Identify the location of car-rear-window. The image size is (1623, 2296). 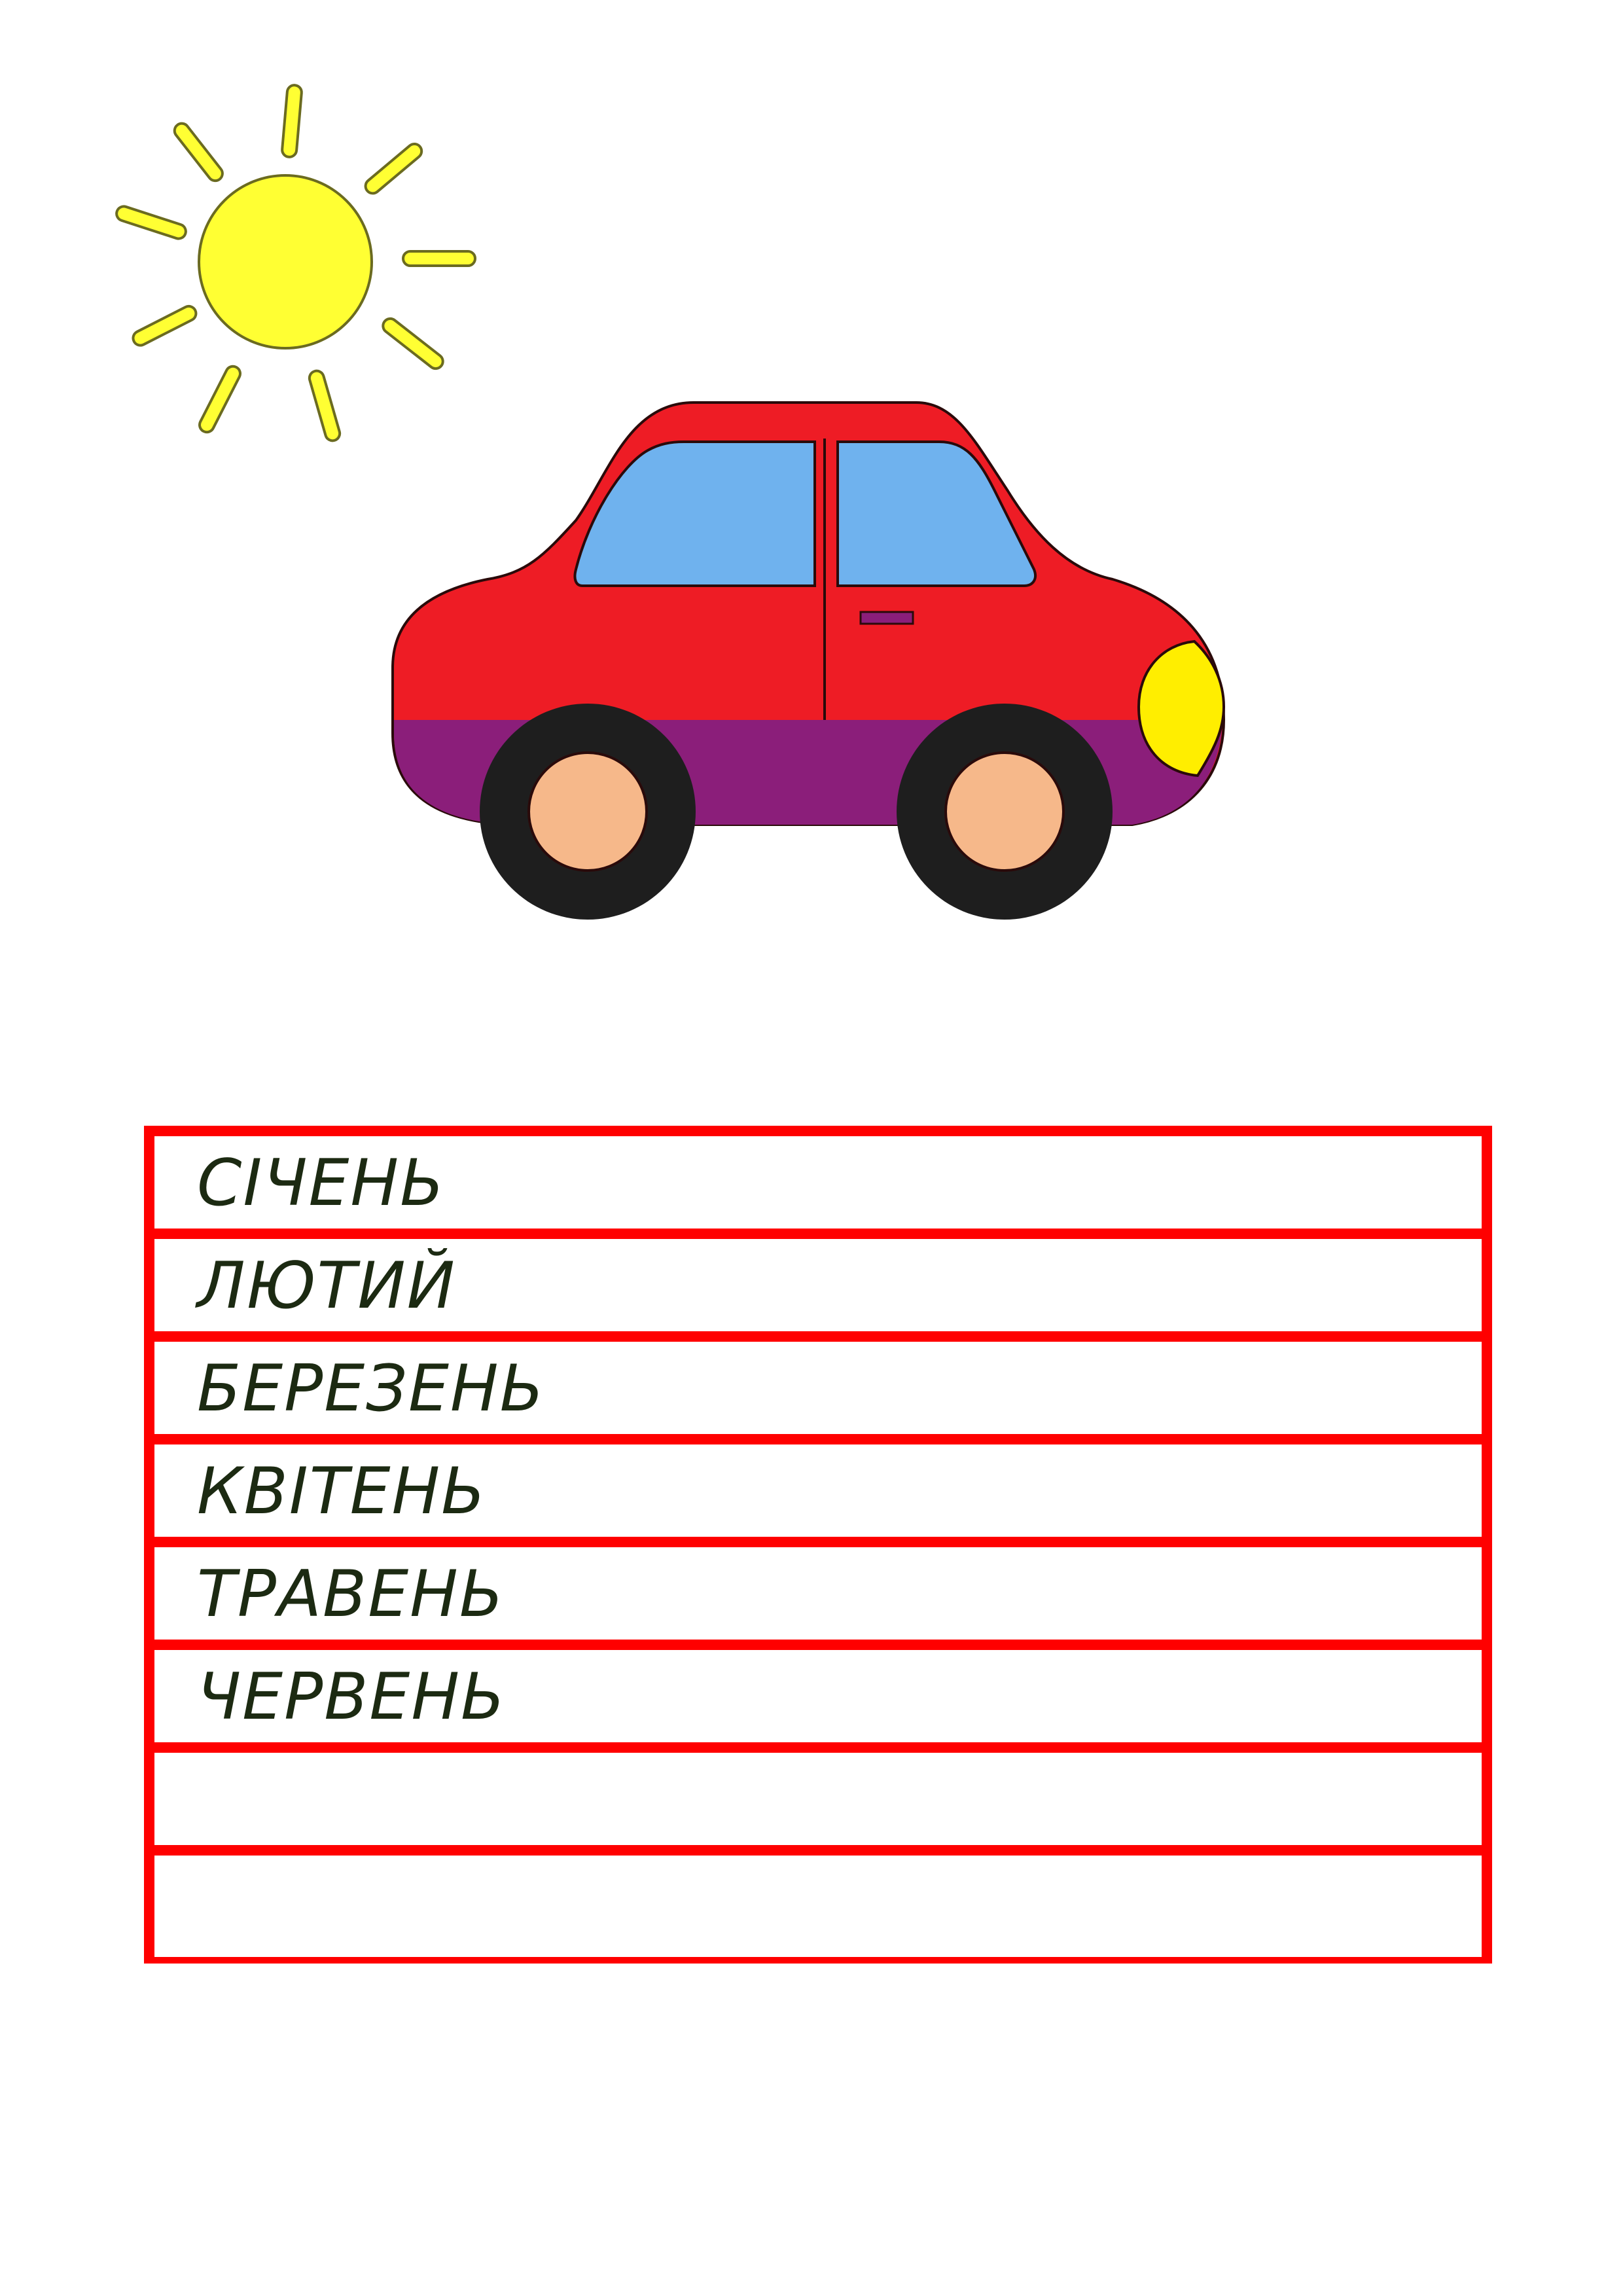
(694, 513).